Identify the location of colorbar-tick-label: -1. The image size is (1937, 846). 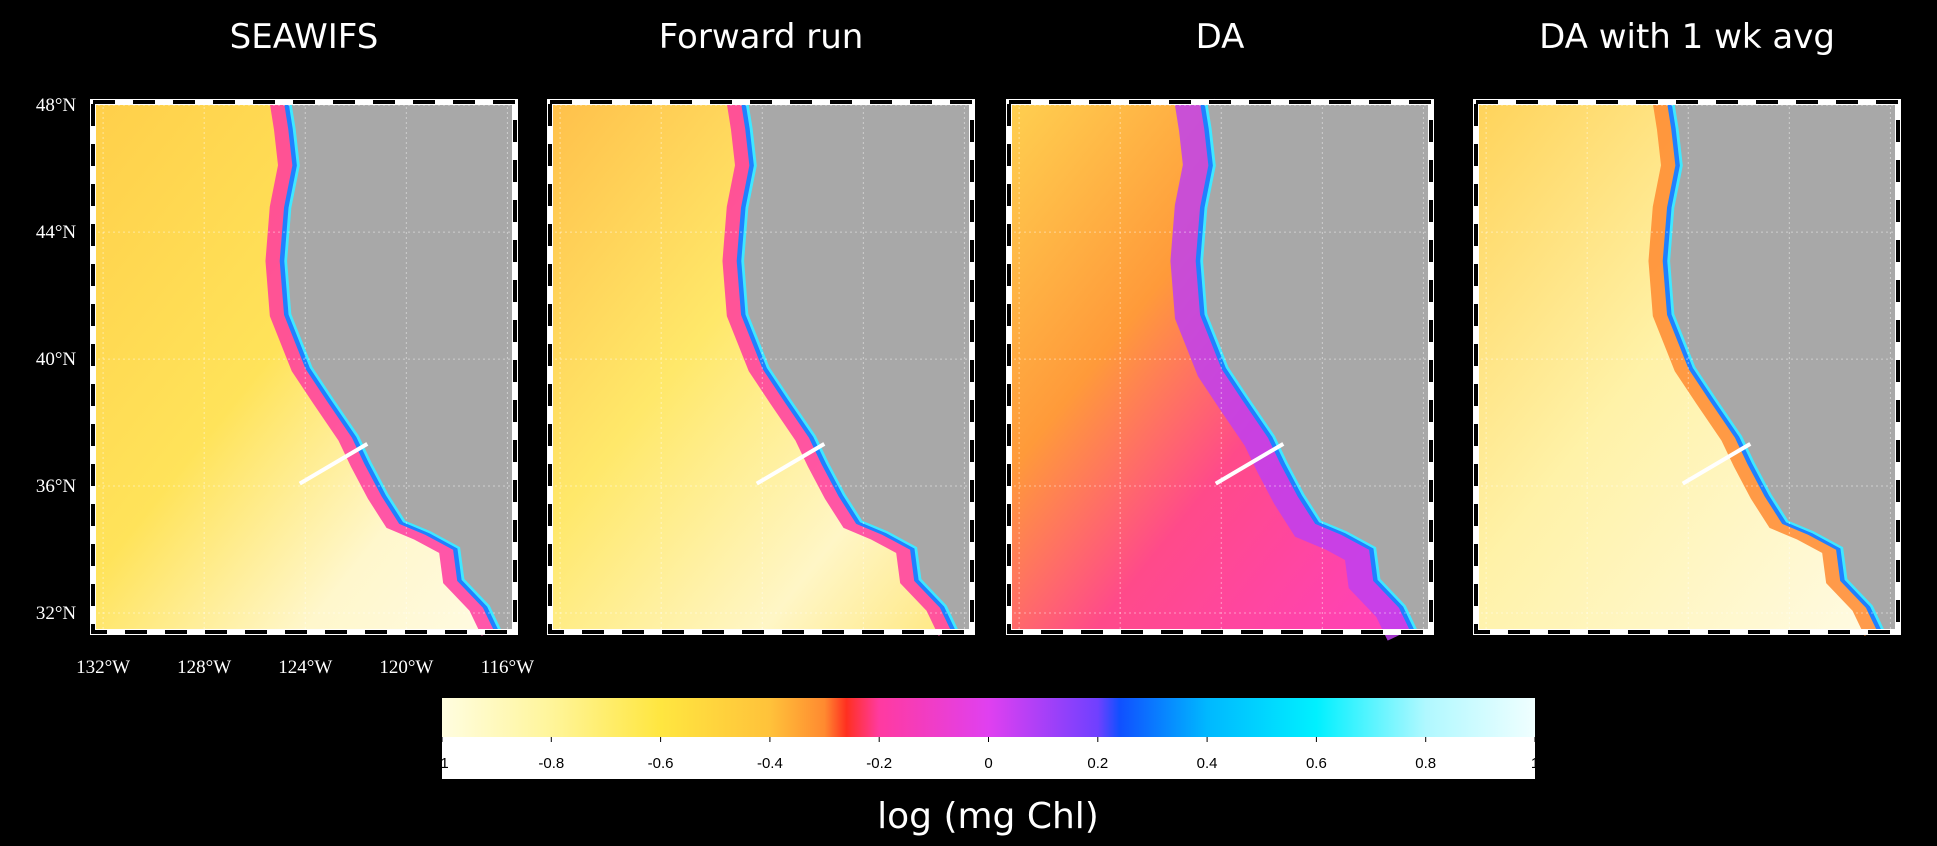
(441, 763).